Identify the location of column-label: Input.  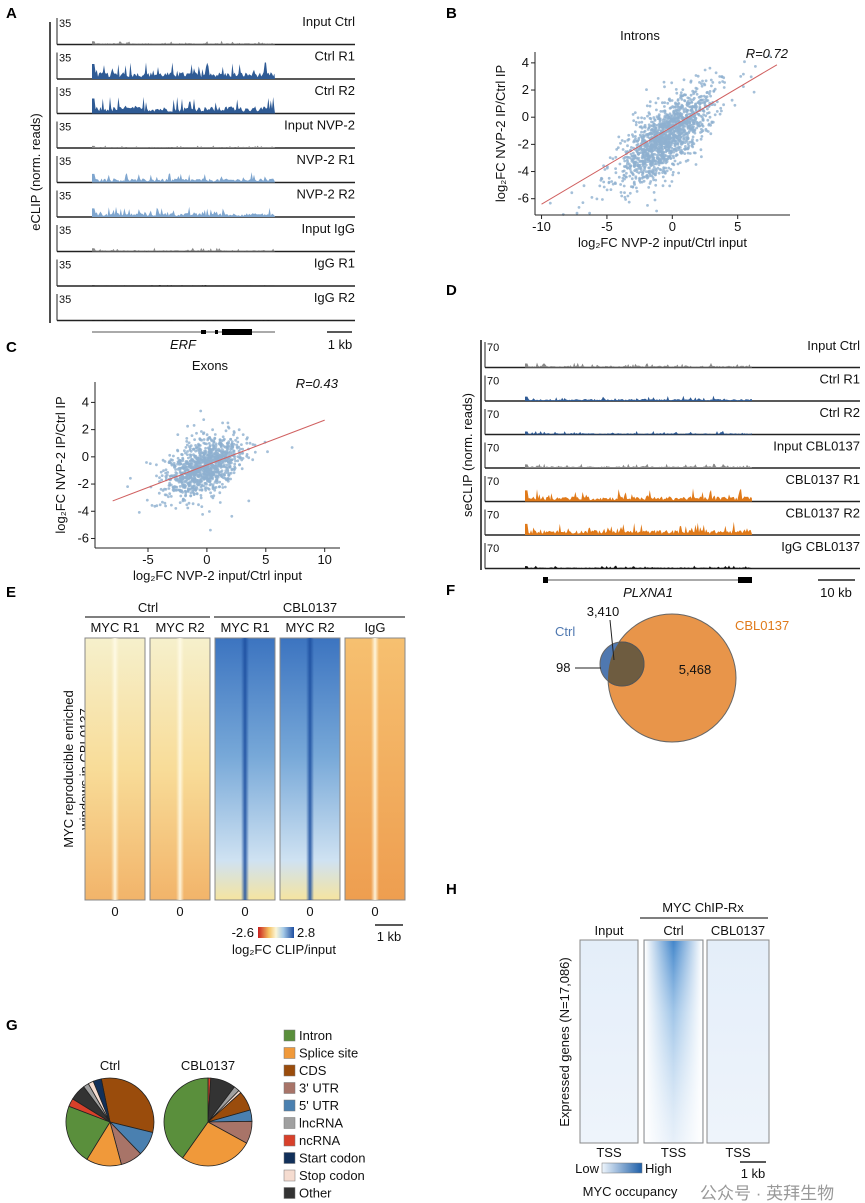
(609, 930).